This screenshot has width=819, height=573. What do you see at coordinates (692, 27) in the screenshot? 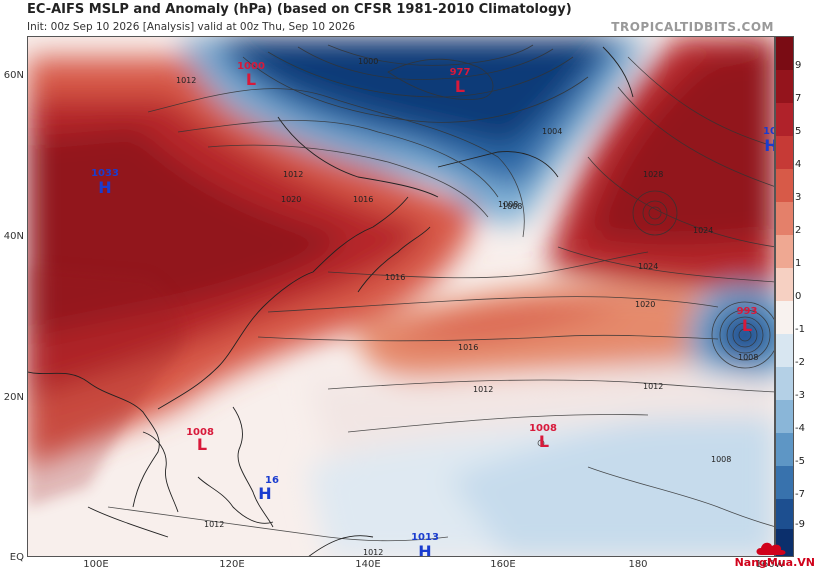
I see `brand-label: TROPICALTIDBITS.COM` at bounding box center [692, 27].